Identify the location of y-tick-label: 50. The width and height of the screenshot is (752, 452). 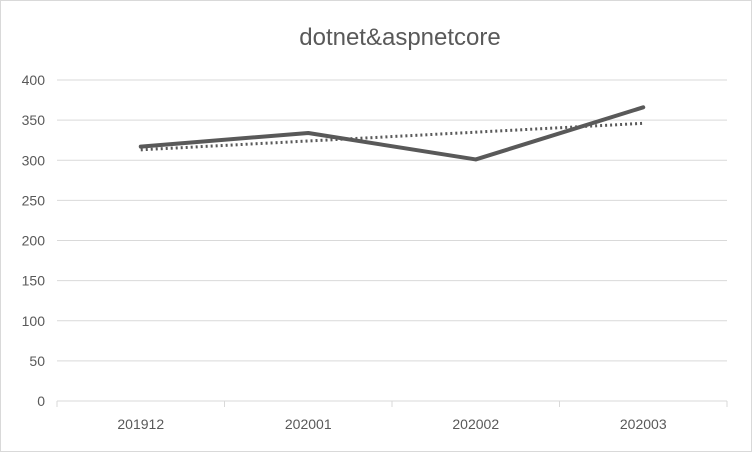
(37, 361).